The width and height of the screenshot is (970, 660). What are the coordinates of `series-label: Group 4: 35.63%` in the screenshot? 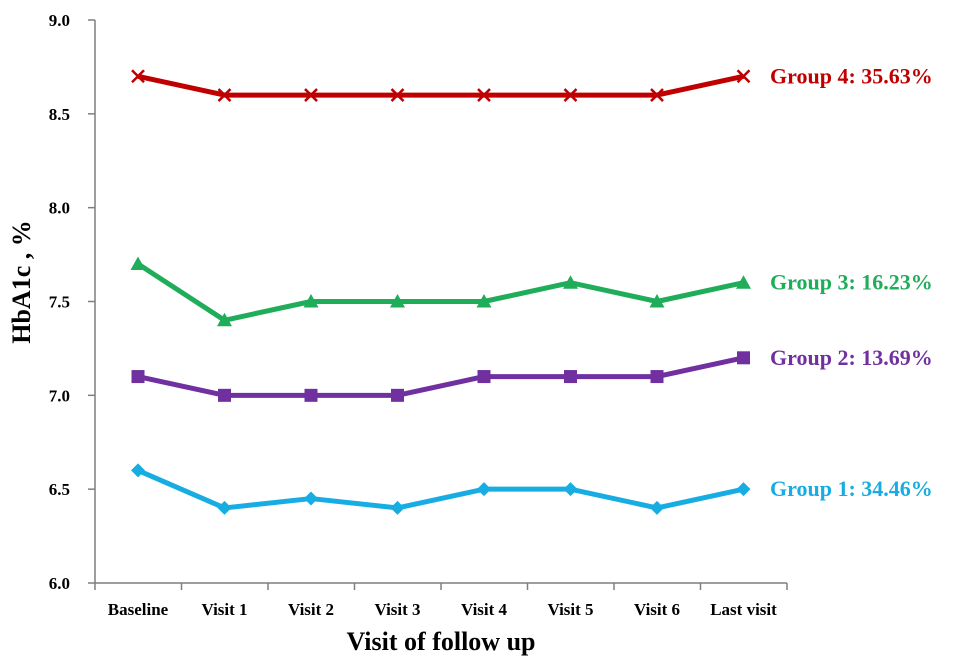 It's located at (851, 75).